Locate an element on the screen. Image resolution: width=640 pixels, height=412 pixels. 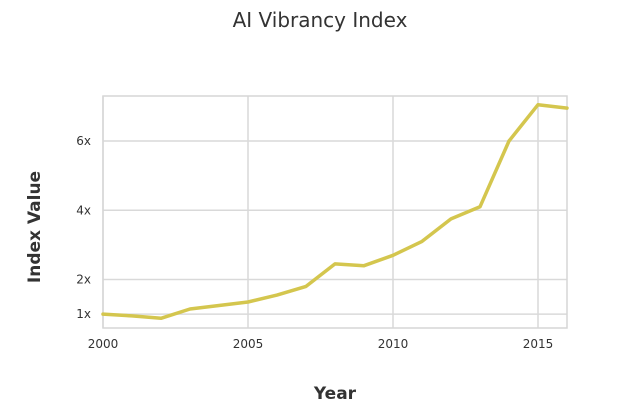
y-tick-label: 2x is located at coordinates (83, 280).